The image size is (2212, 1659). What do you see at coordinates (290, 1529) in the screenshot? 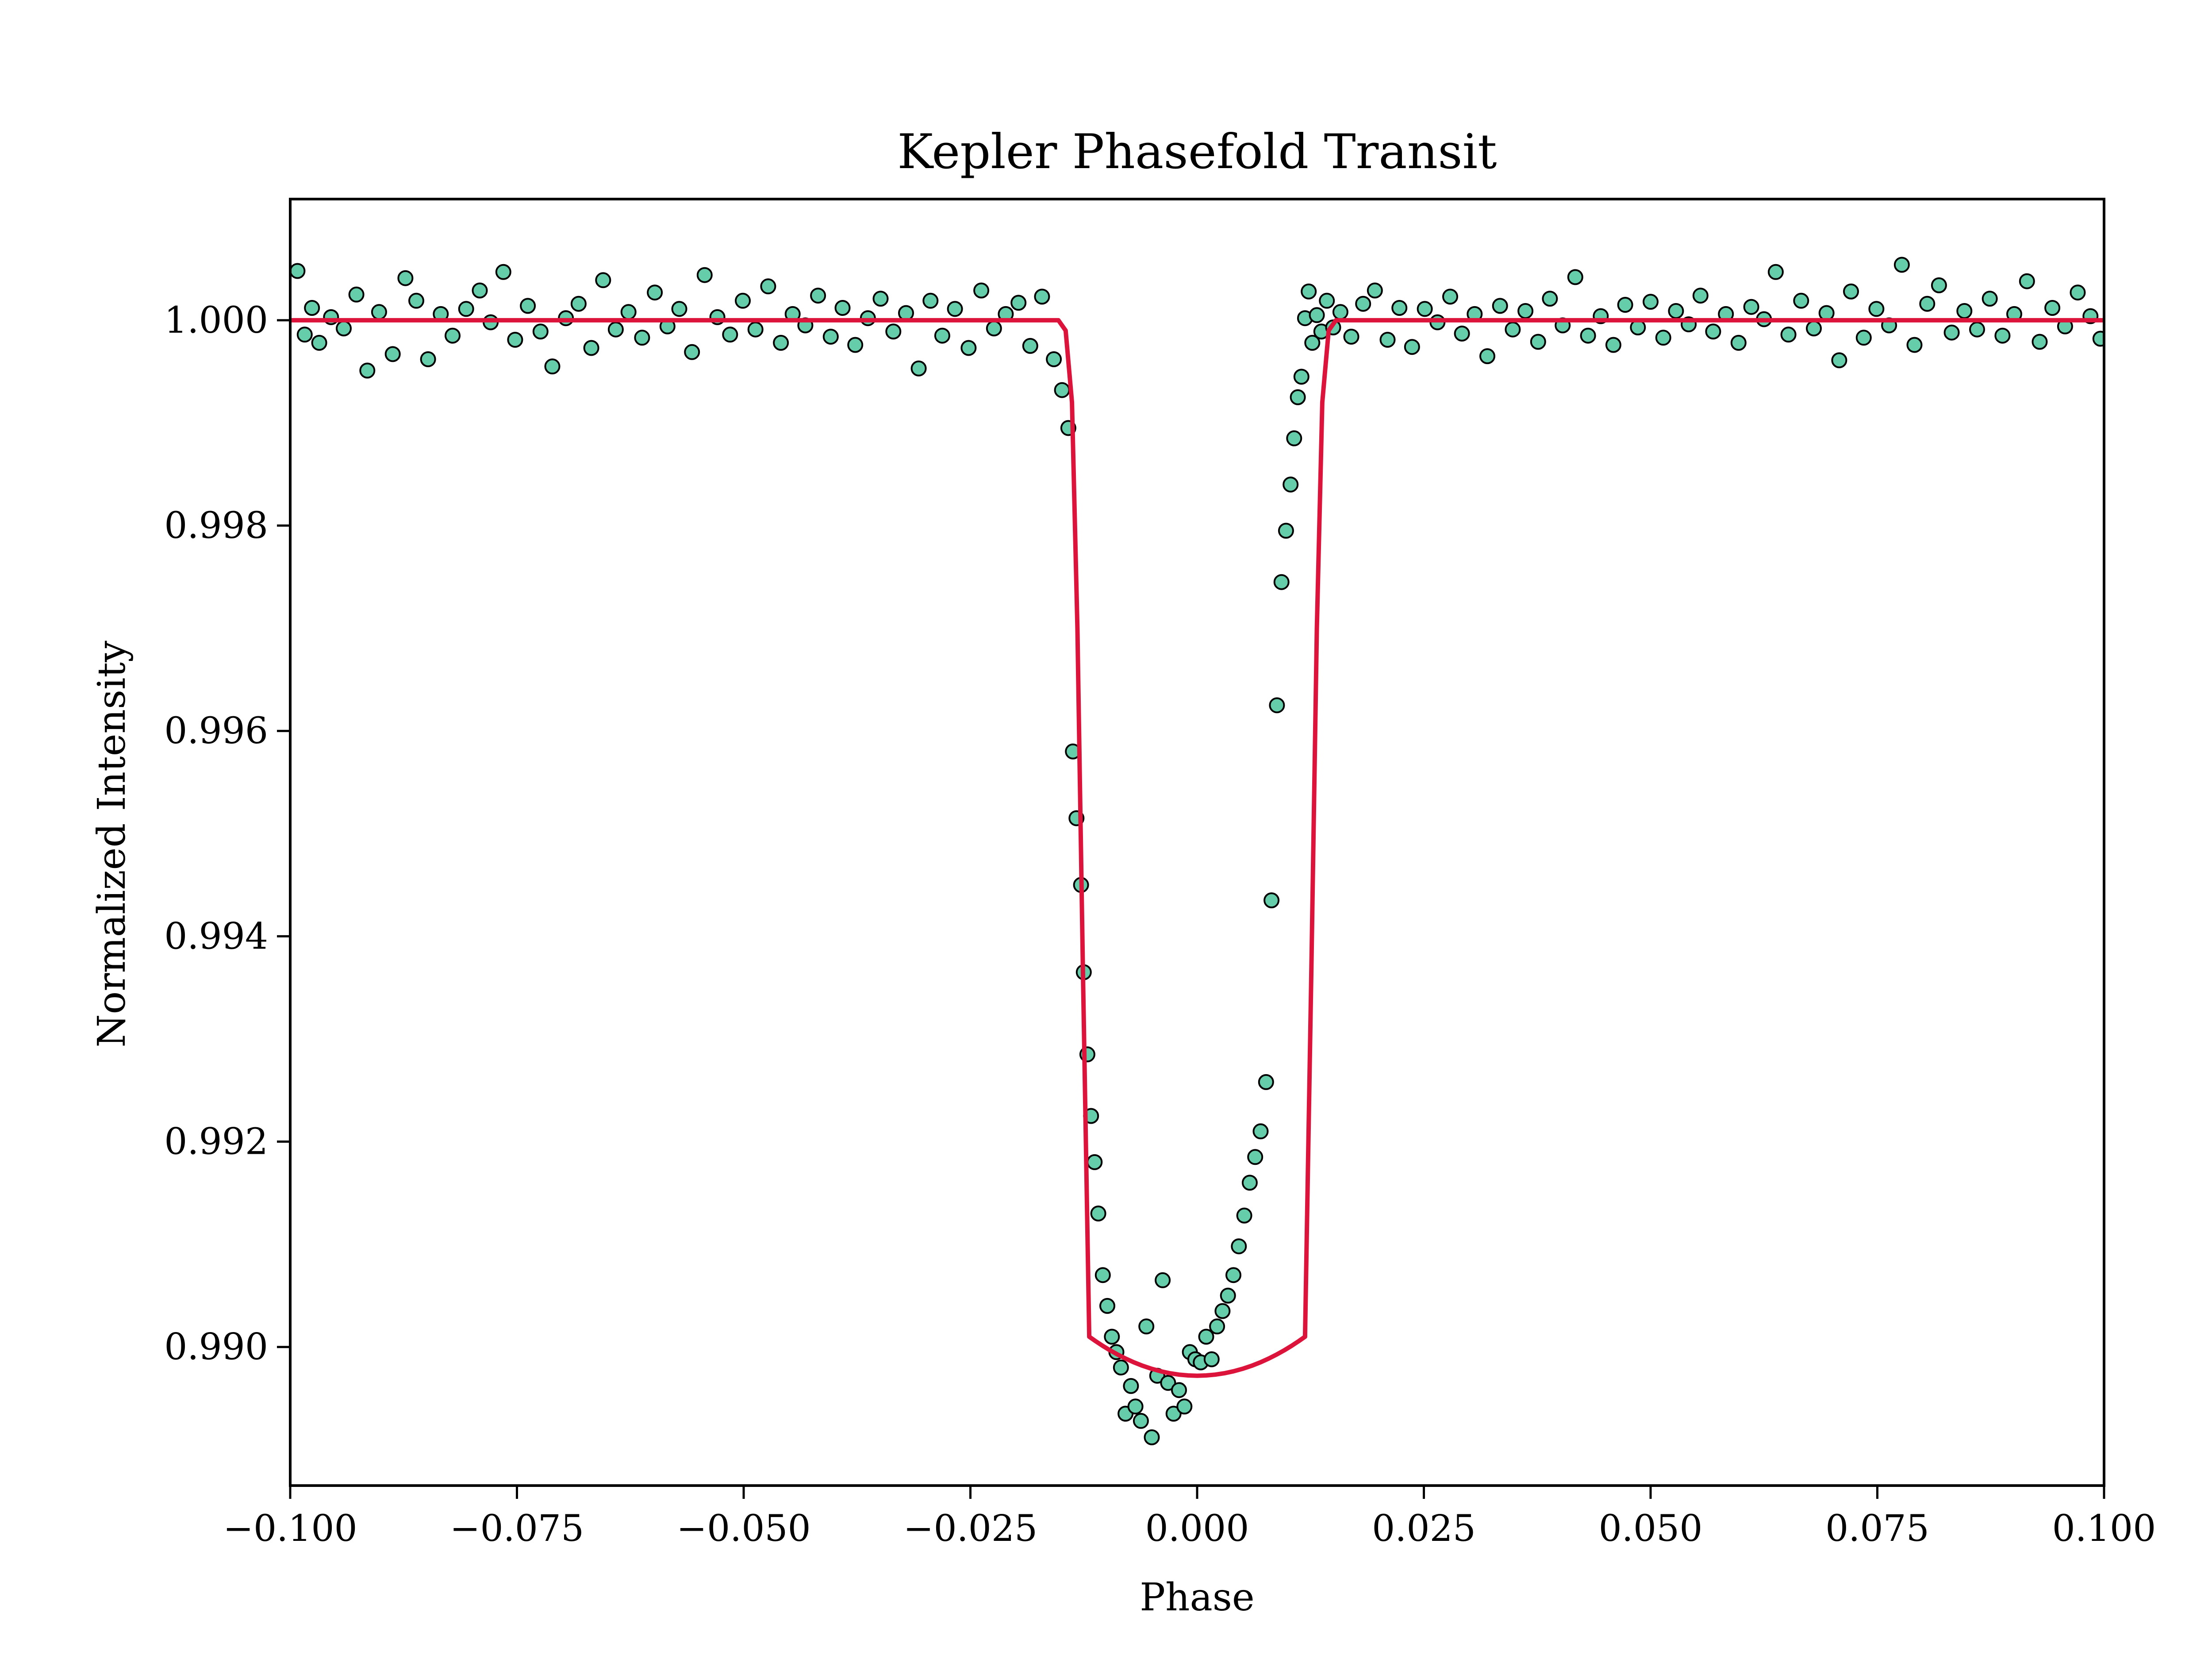
I see `x-tick-label: −0.100` at bounding box center [290, 1529].